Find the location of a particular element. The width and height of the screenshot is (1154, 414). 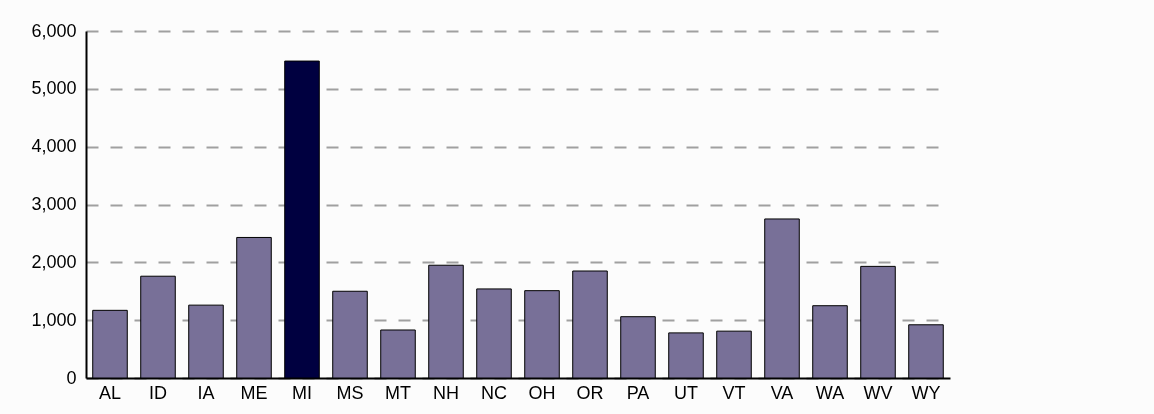

x-tick-label: UT is located at coordinates (686, 392).